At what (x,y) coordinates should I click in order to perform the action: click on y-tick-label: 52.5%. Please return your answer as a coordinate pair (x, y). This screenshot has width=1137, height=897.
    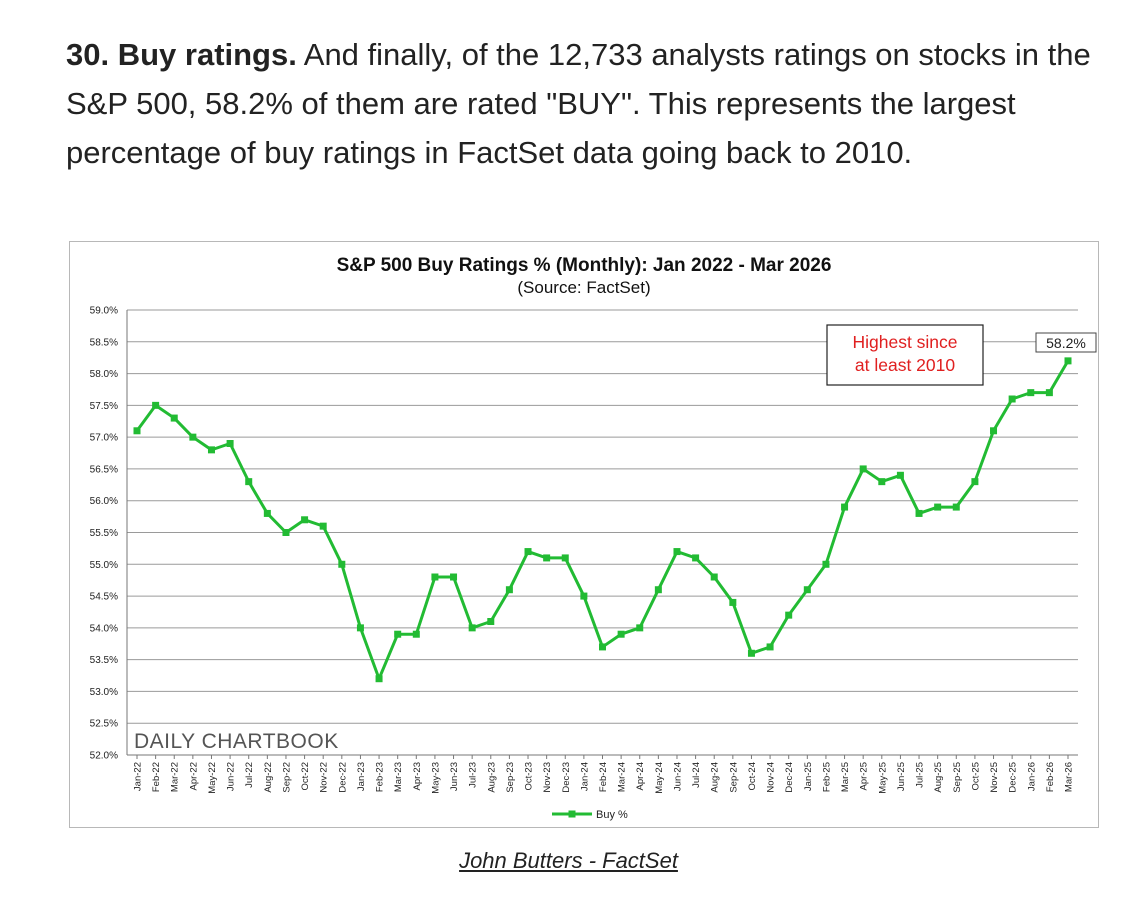
    Looking at the image, I should click on (104, 724).